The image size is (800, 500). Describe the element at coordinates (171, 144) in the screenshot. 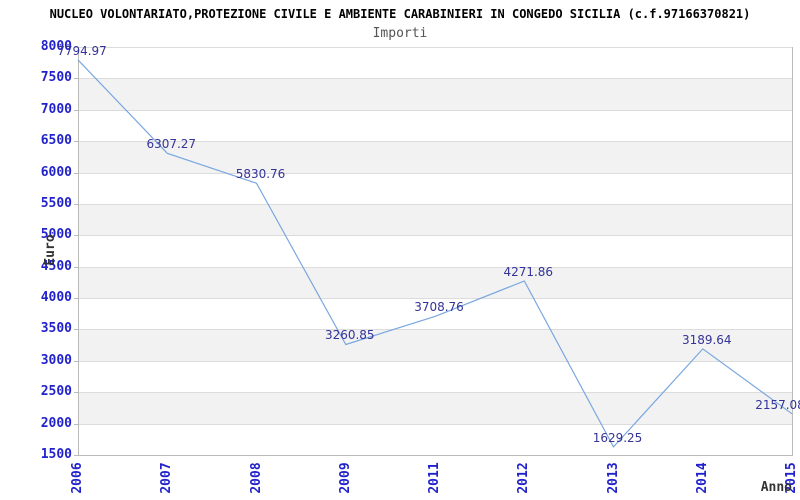

I see `data-point-label: 6307.27` at that location.